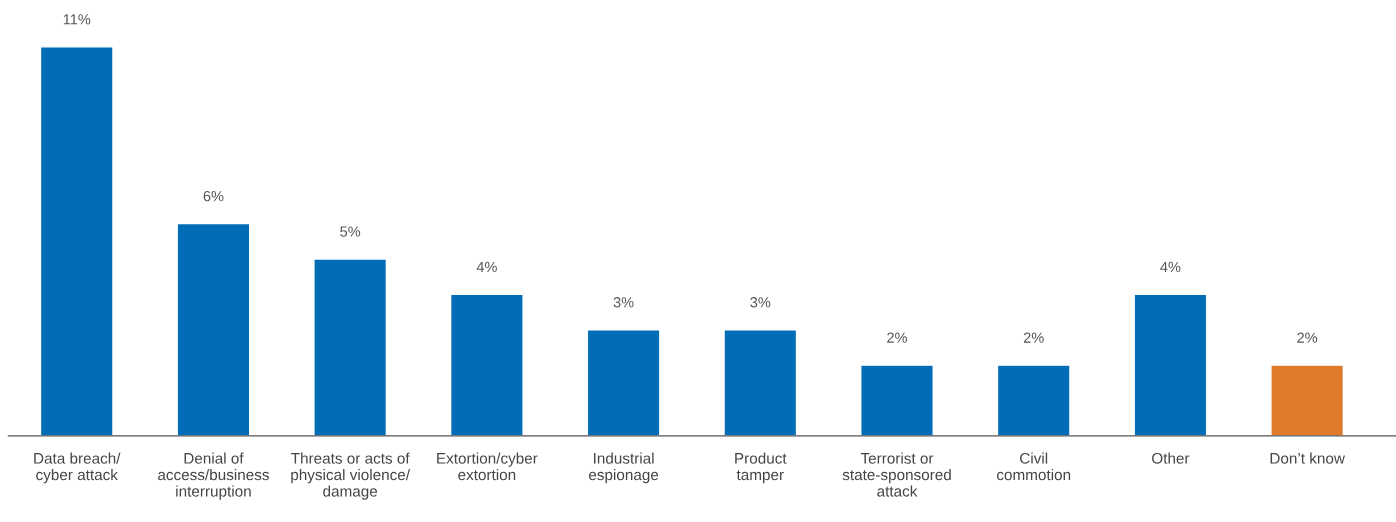  I want to click on x-tick-label: Extortion/cyber extortion, so click(487, 466).